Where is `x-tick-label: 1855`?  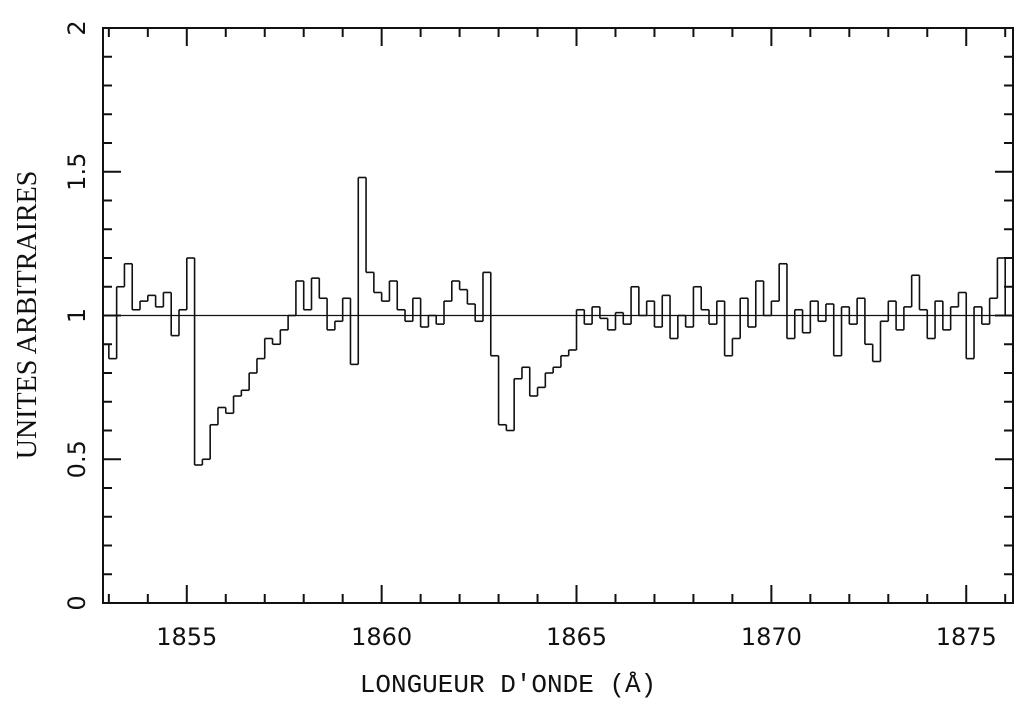 x-tick-label: 1855 is located at coordinates (186, 637).